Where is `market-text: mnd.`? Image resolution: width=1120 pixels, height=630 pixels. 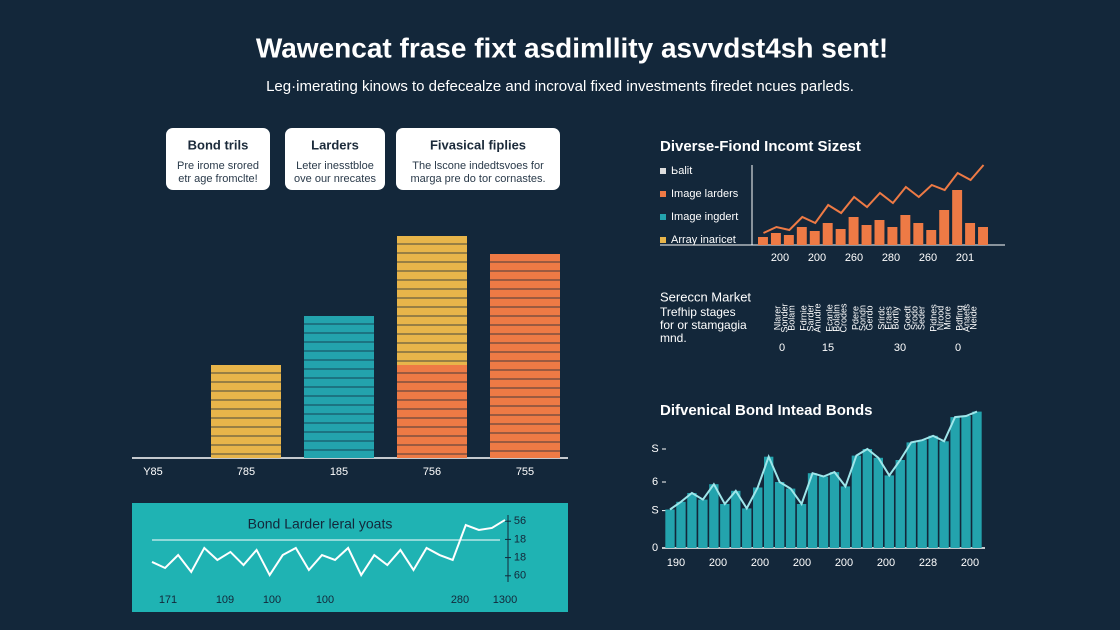
market-text: mnd. is located at coordinates (673, 338).